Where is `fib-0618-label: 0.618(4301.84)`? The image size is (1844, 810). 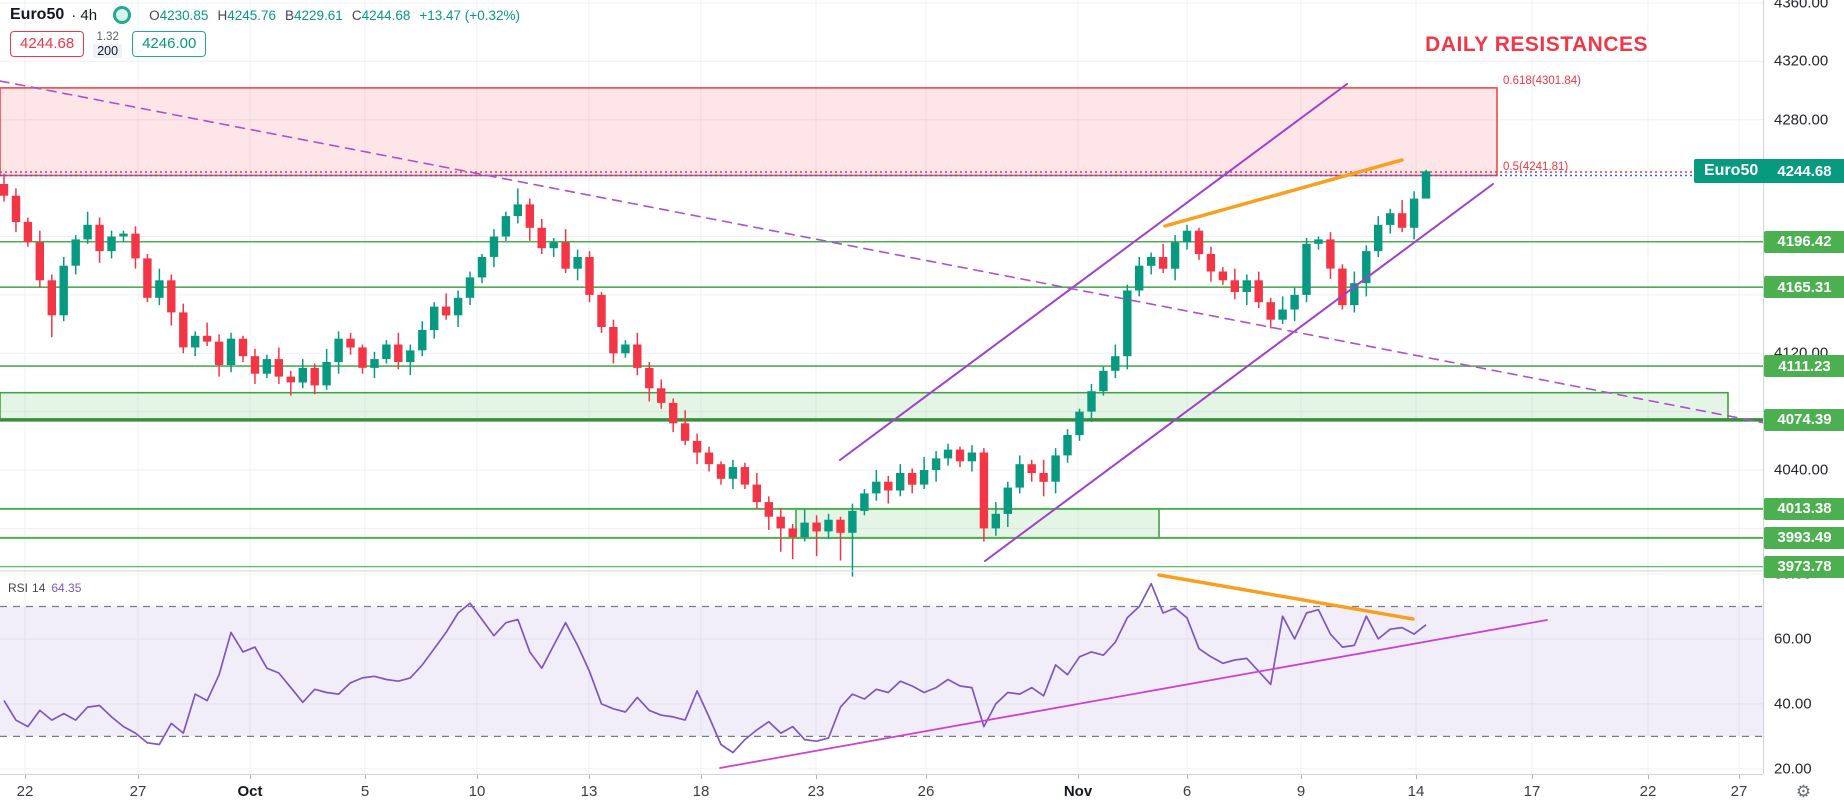
fib-0618-label: 0.618(4301.84) is located at coordinates (1542, 81).